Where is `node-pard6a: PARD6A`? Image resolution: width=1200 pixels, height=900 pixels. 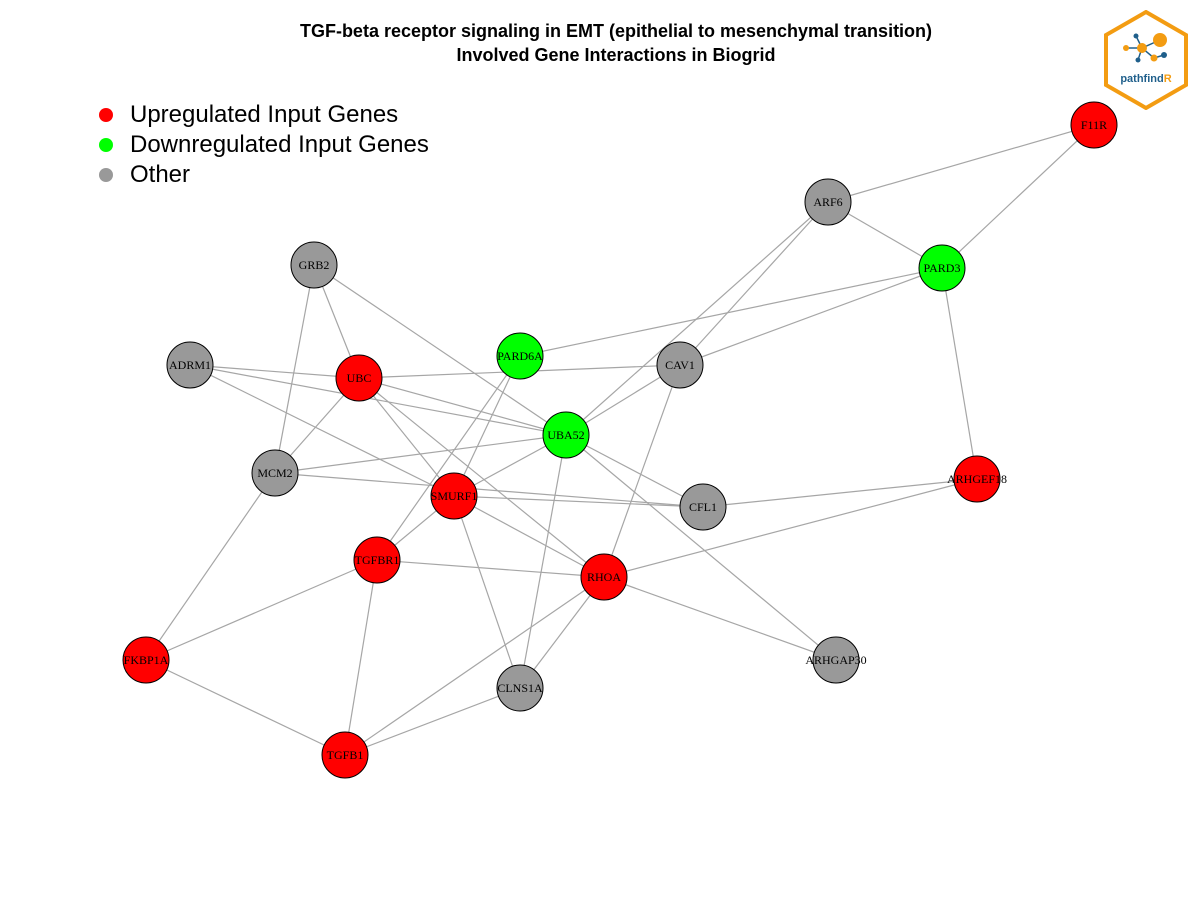 node-pard6a: PARD6A is located at coordinates (520, 356).